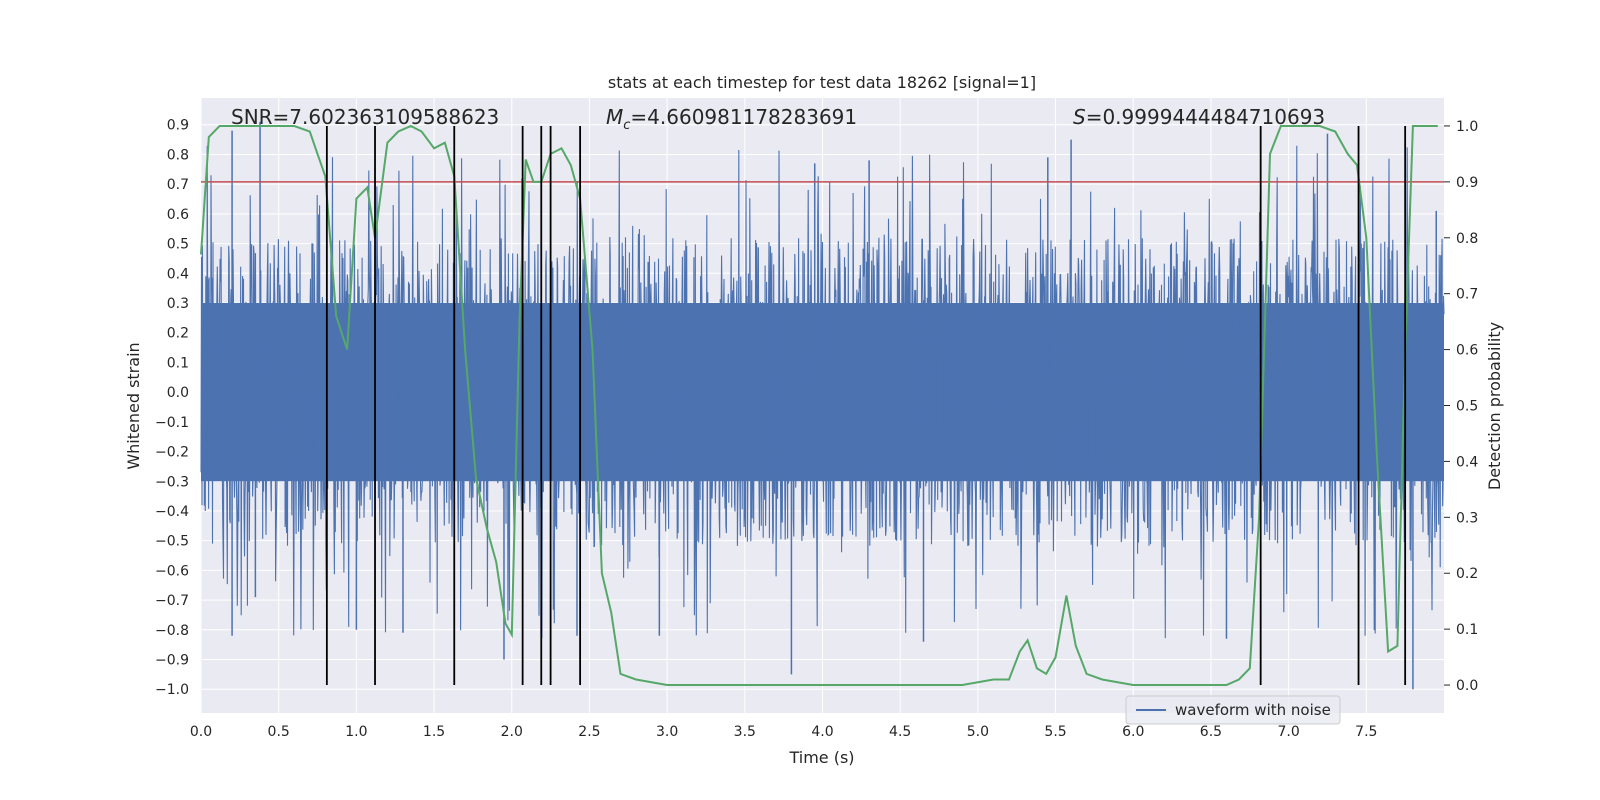 The width and height of the screenshot is (1600, 800). What do you see at coordinates (178, 126) in the screenshot?
I see `y-tick-label: 0.9` at bounding box center [178, 126].